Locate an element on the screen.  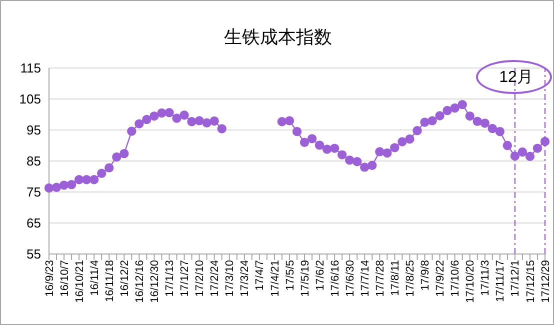
x-tick-label: 17/12/15 is located at coordinates (530, 281).